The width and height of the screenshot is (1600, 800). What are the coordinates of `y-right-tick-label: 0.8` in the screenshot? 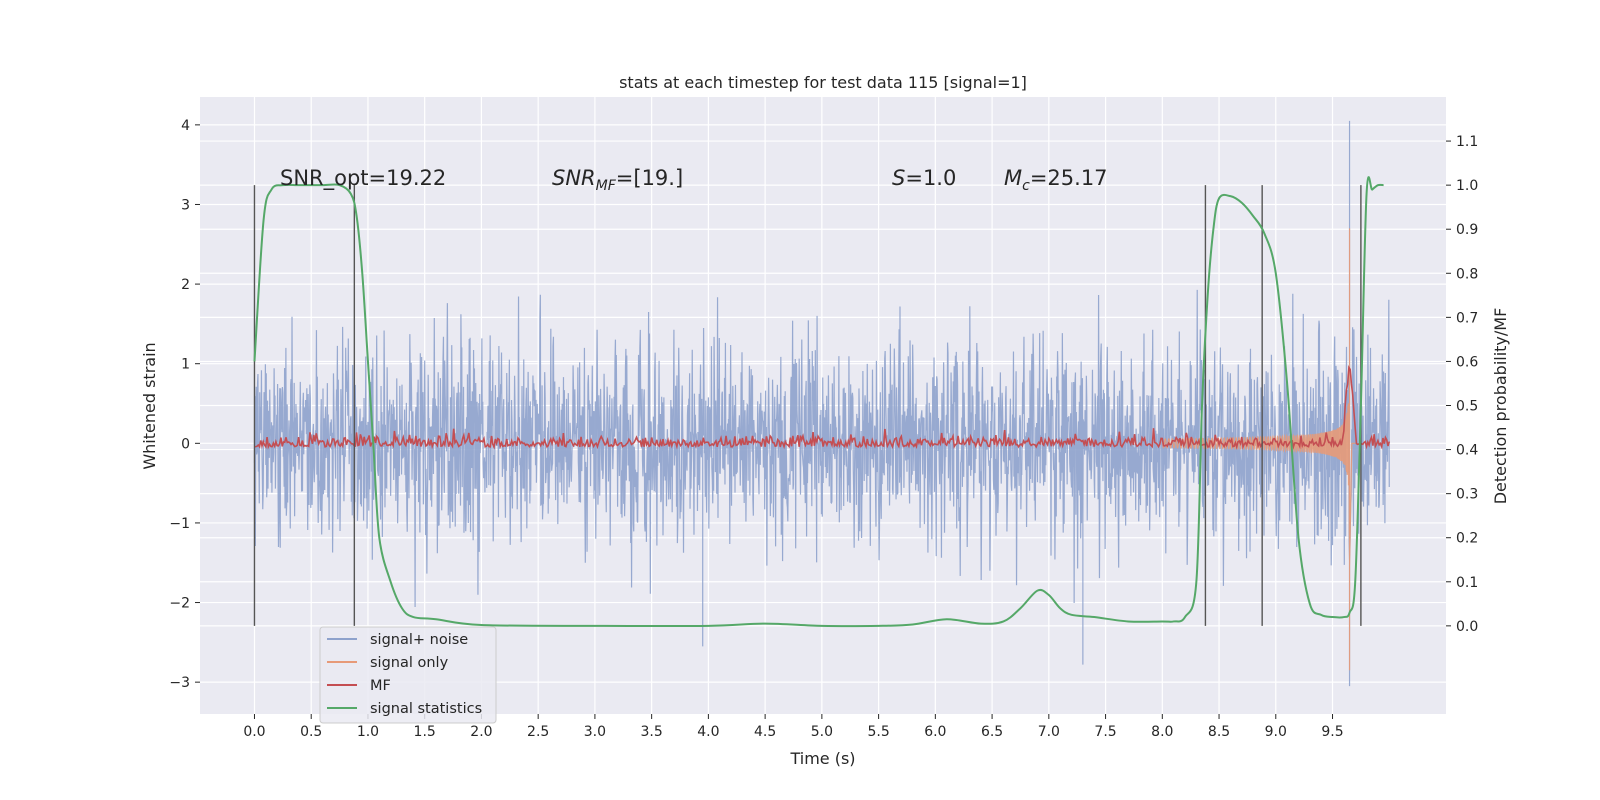 It's located at (1467, 274).